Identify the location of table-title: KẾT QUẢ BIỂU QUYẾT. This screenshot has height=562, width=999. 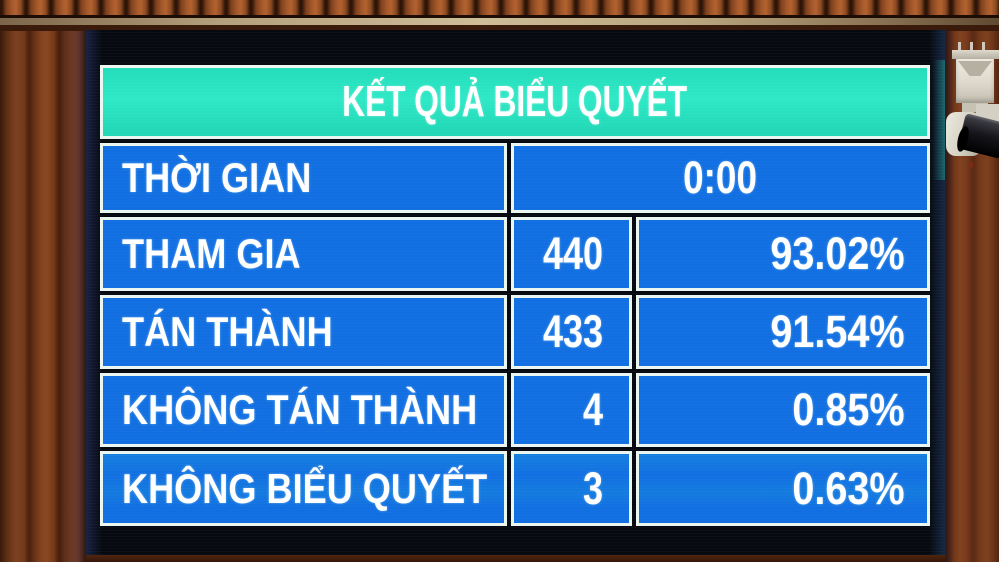
(515, 101).